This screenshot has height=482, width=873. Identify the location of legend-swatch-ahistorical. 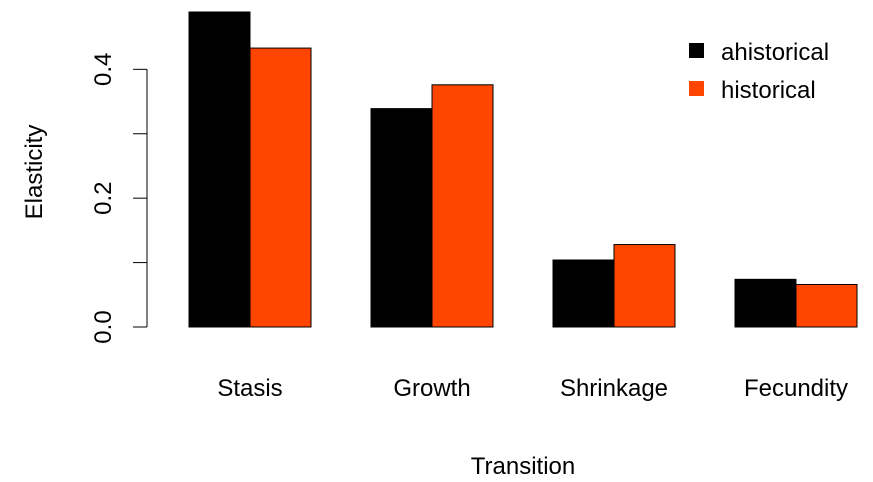
(696, 50).